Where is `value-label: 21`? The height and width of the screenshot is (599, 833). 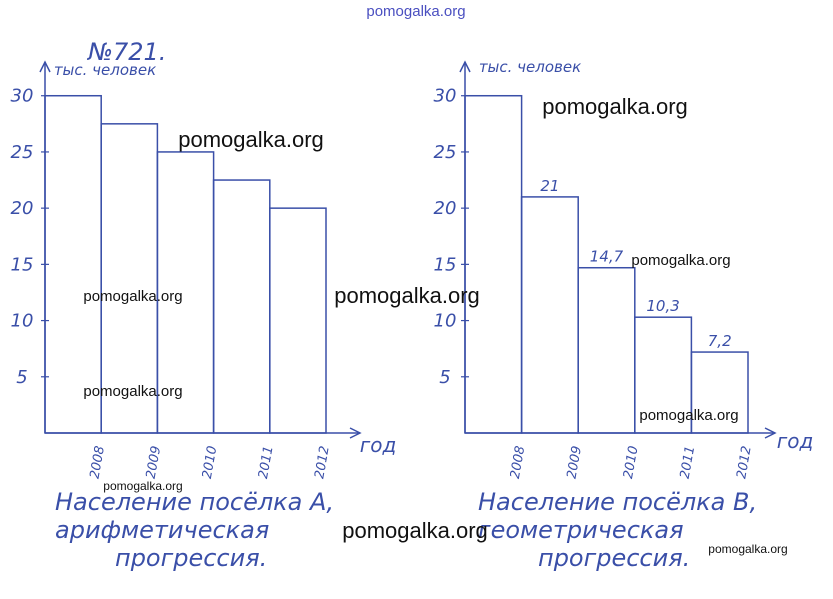
value-label: 21 is located at coordinates (549, 186).